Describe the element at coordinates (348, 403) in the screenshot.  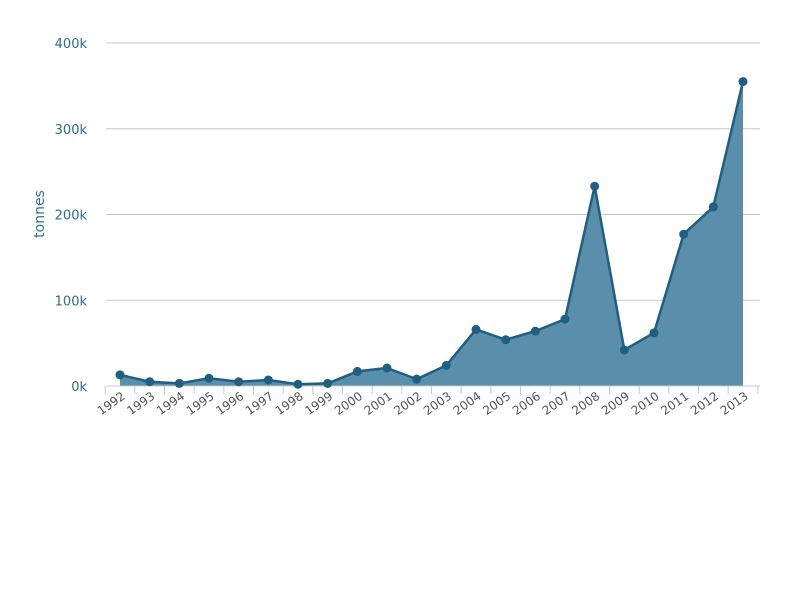
I see `x-tick-label: 2000` at that location.